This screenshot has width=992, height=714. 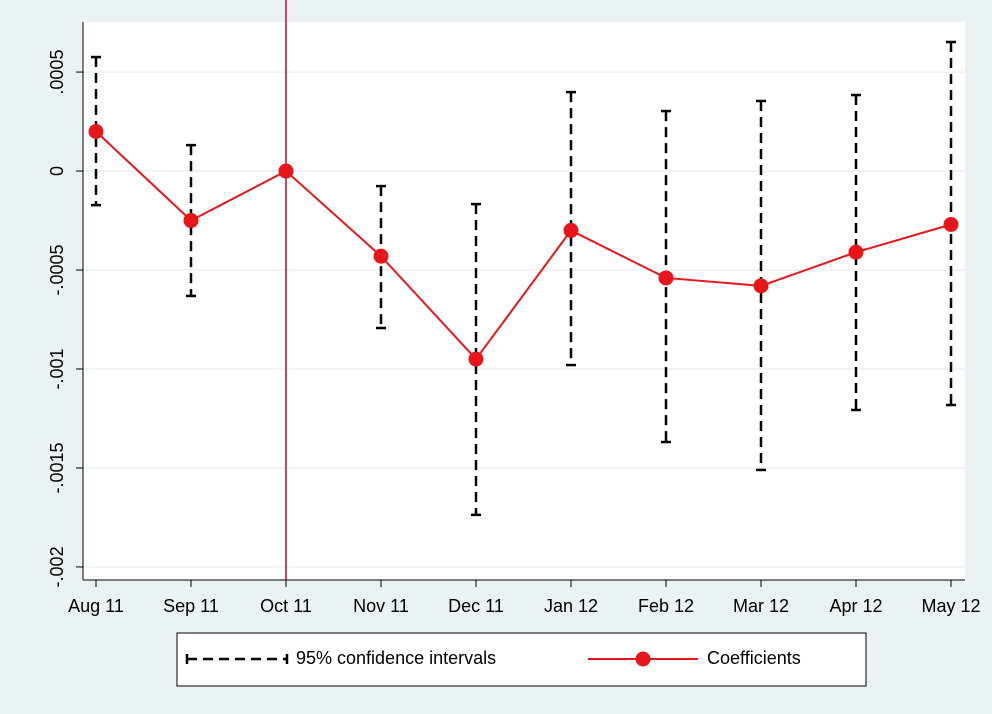 What do you see at coordinates (476, 606) in the screenshot?
I see `x-tick-label: Dec 11` at bounding box center [476, 606].